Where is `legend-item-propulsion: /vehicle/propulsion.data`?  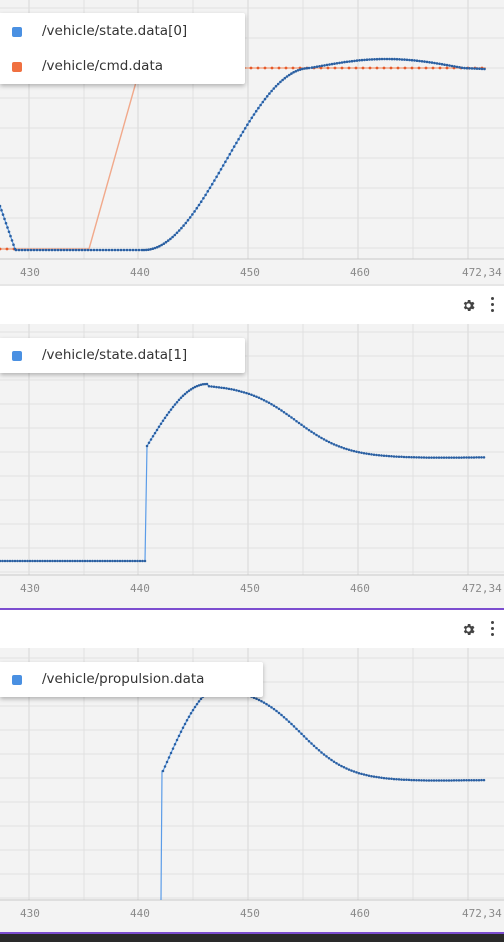
legend-item-propulsion: /vehicle/propulsion.data is located at coordinates (131, 680).